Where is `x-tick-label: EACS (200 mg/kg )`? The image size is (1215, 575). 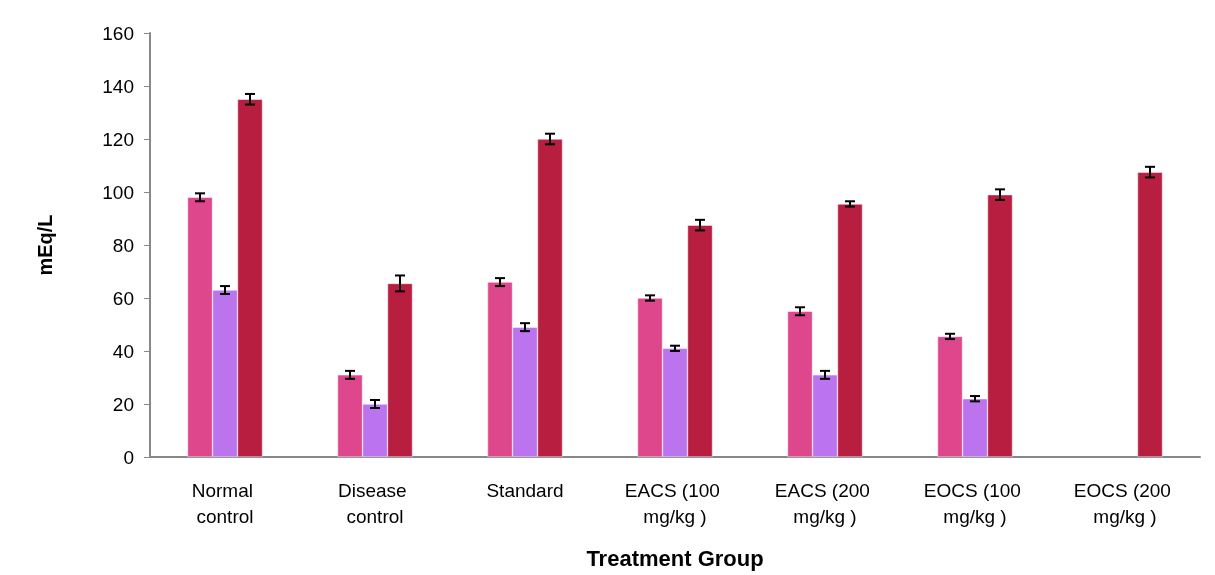 x-tick-label: EACS (200 mg/kg ) is located at coordinates (825, 503).